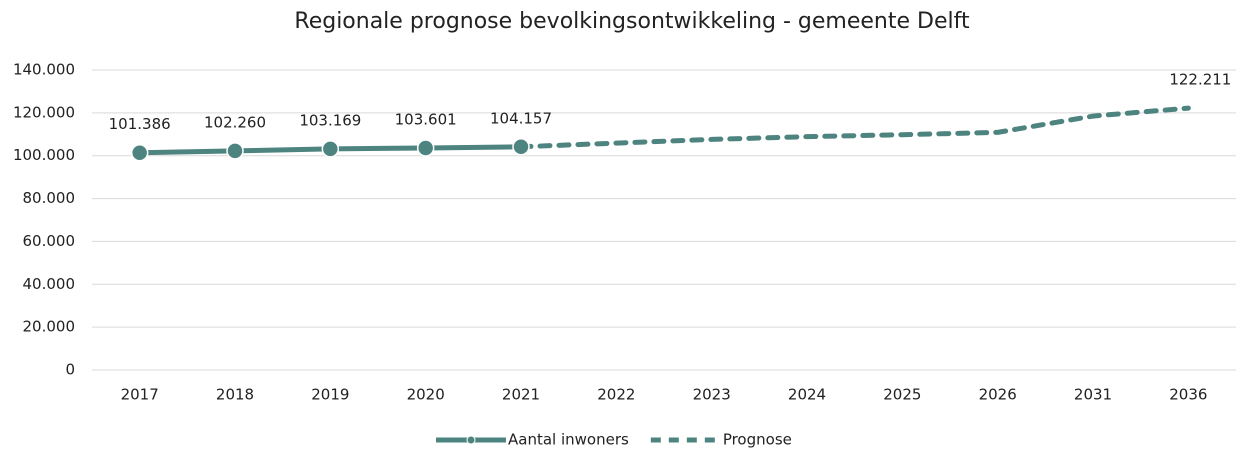 Image resolution: width=1244 pixels, height=452 pixels. Describe the element at coordinates (1188, 395) in the screenshot. I see `x-tick-label: 2036` at that location.